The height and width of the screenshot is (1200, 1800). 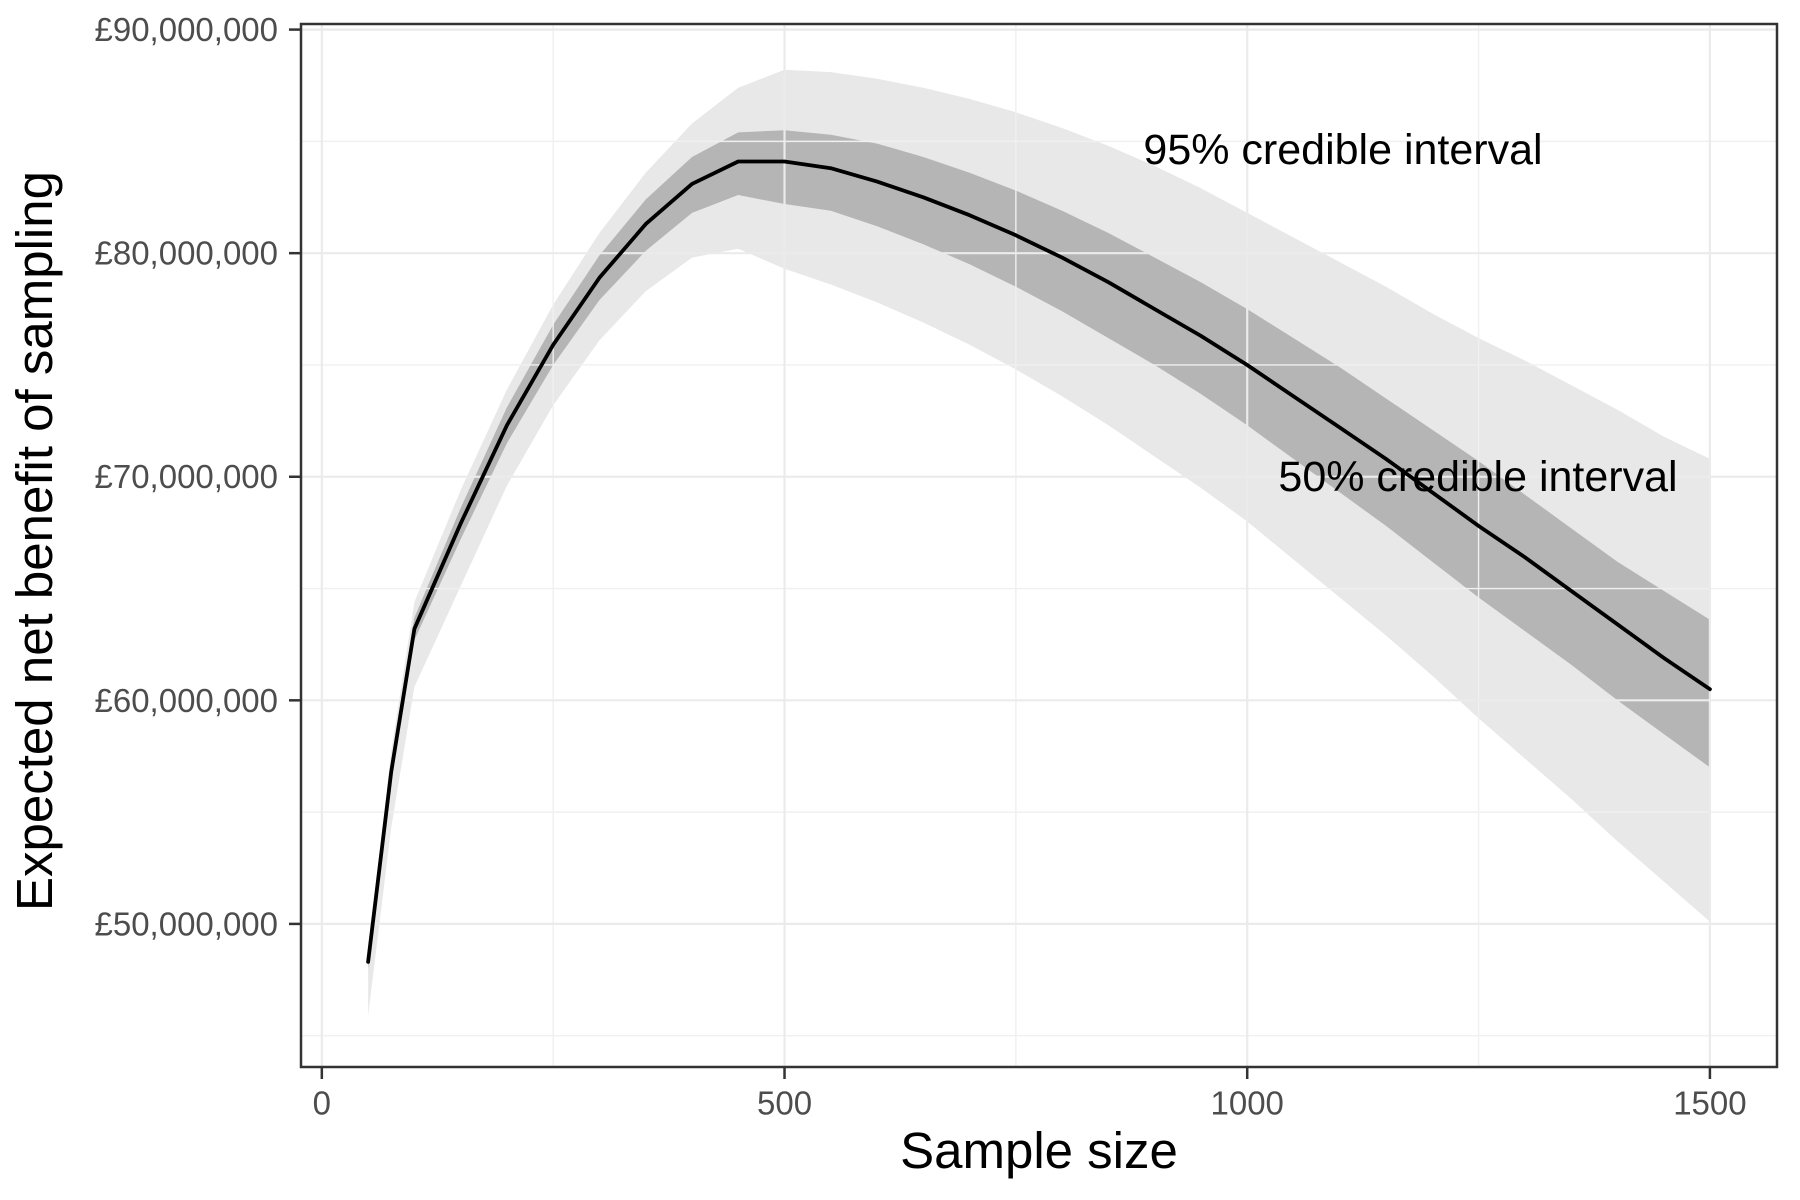 What do you see at coordinates (1477, 477) in the screenshot?
I see `annotation-50-credible-interval: 50% credible interval` at bounding box center [1477, 477].